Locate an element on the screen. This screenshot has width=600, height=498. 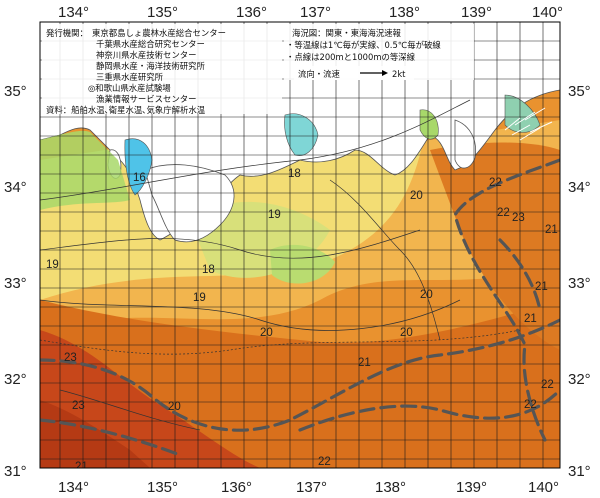
note-line: 海況図：関東・東海海況速報 is located at coordinates (346, 33).